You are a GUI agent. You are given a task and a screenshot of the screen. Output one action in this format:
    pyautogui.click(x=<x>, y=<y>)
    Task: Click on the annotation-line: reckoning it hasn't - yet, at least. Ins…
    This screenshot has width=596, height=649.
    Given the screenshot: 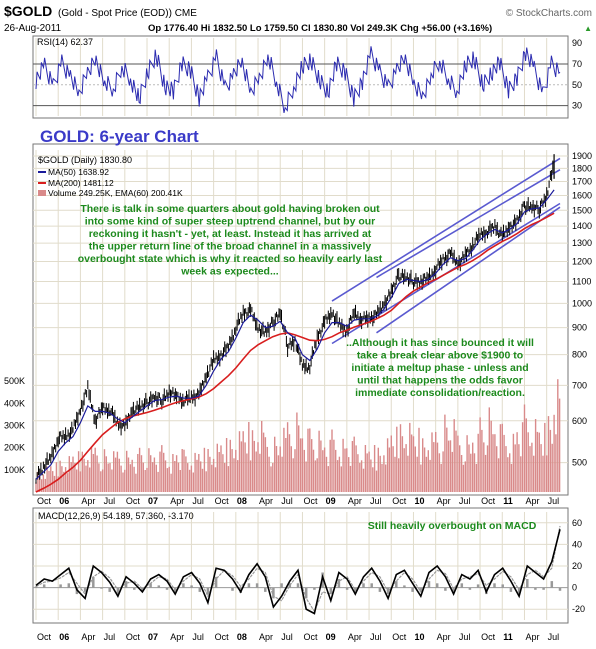 What is the action you would take?
    pyautogui.click(x=230, y=234)
    